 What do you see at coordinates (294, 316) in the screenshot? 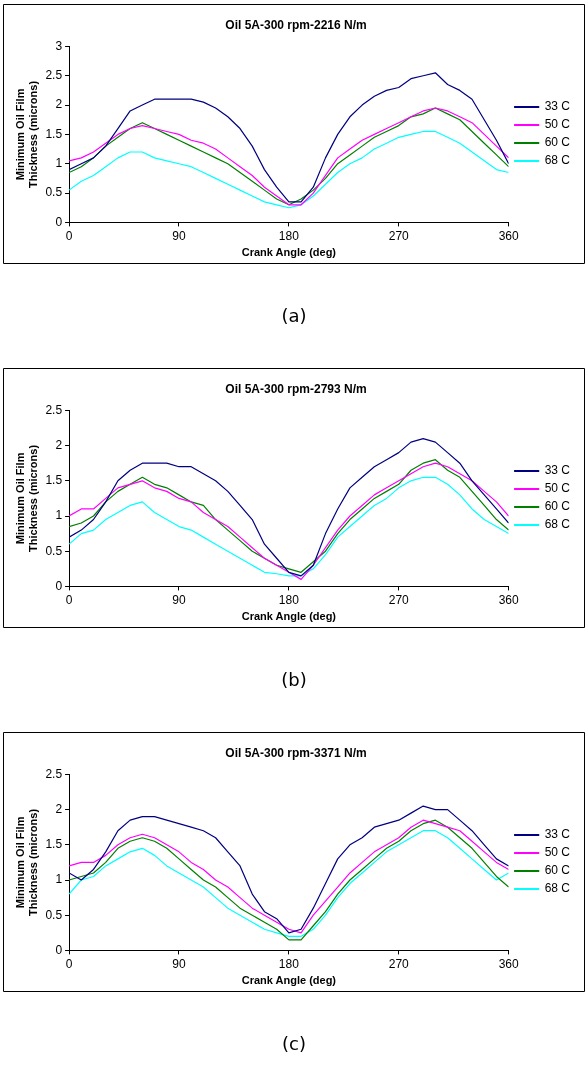
I see `text: (a)` at bounding box center [294, 316].